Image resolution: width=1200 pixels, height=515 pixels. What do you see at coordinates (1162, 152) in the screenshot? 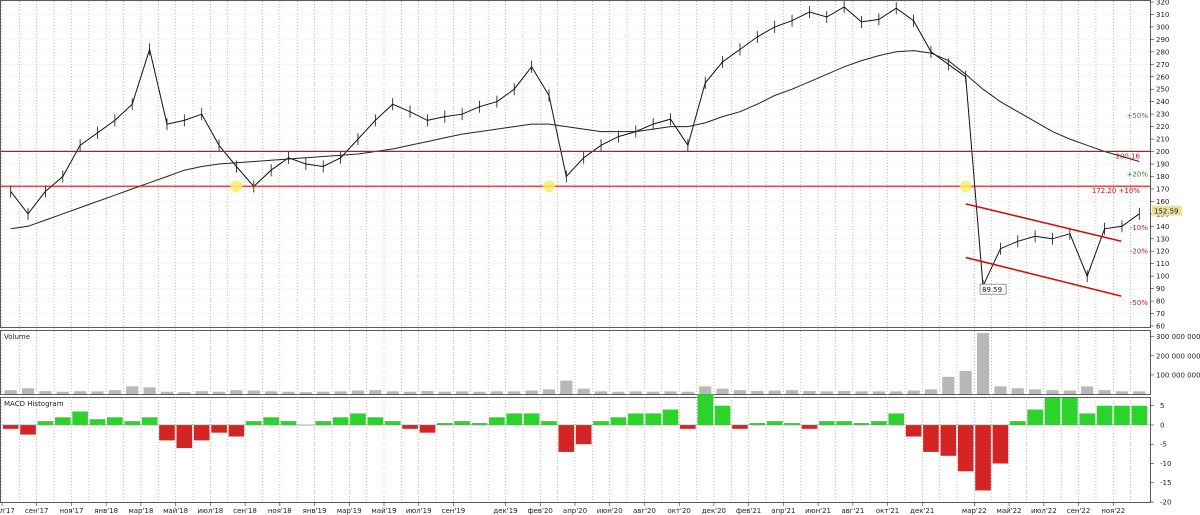
I see `price-tick-label: 200` at bounding box center [1162, 152].